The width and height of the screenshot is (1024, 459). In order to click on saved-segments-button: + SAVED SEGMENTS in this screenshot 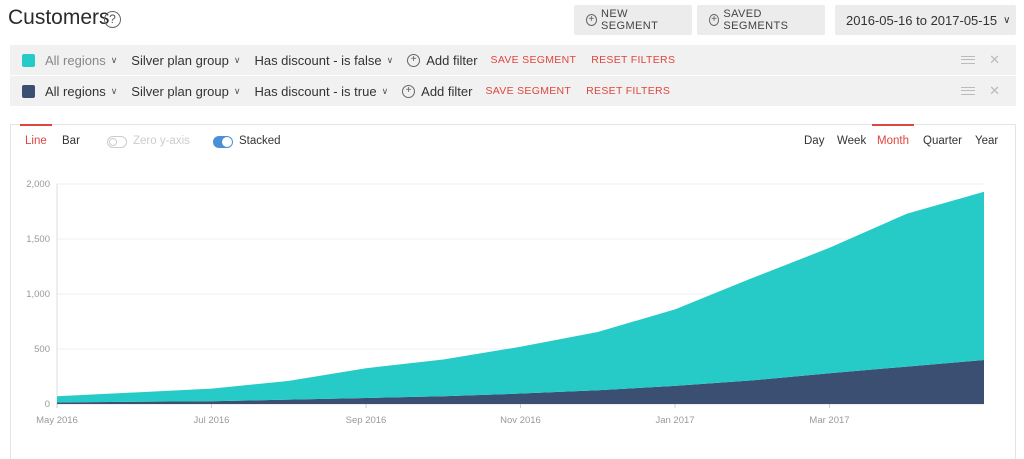, I will do `click(761, 20)`.